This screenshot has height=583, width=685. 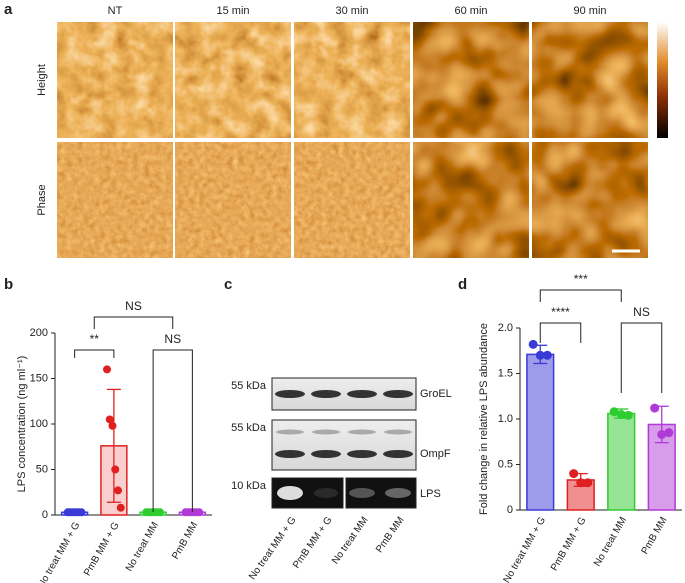 I want to click on significance-label: **, so click(x=95, y=339).